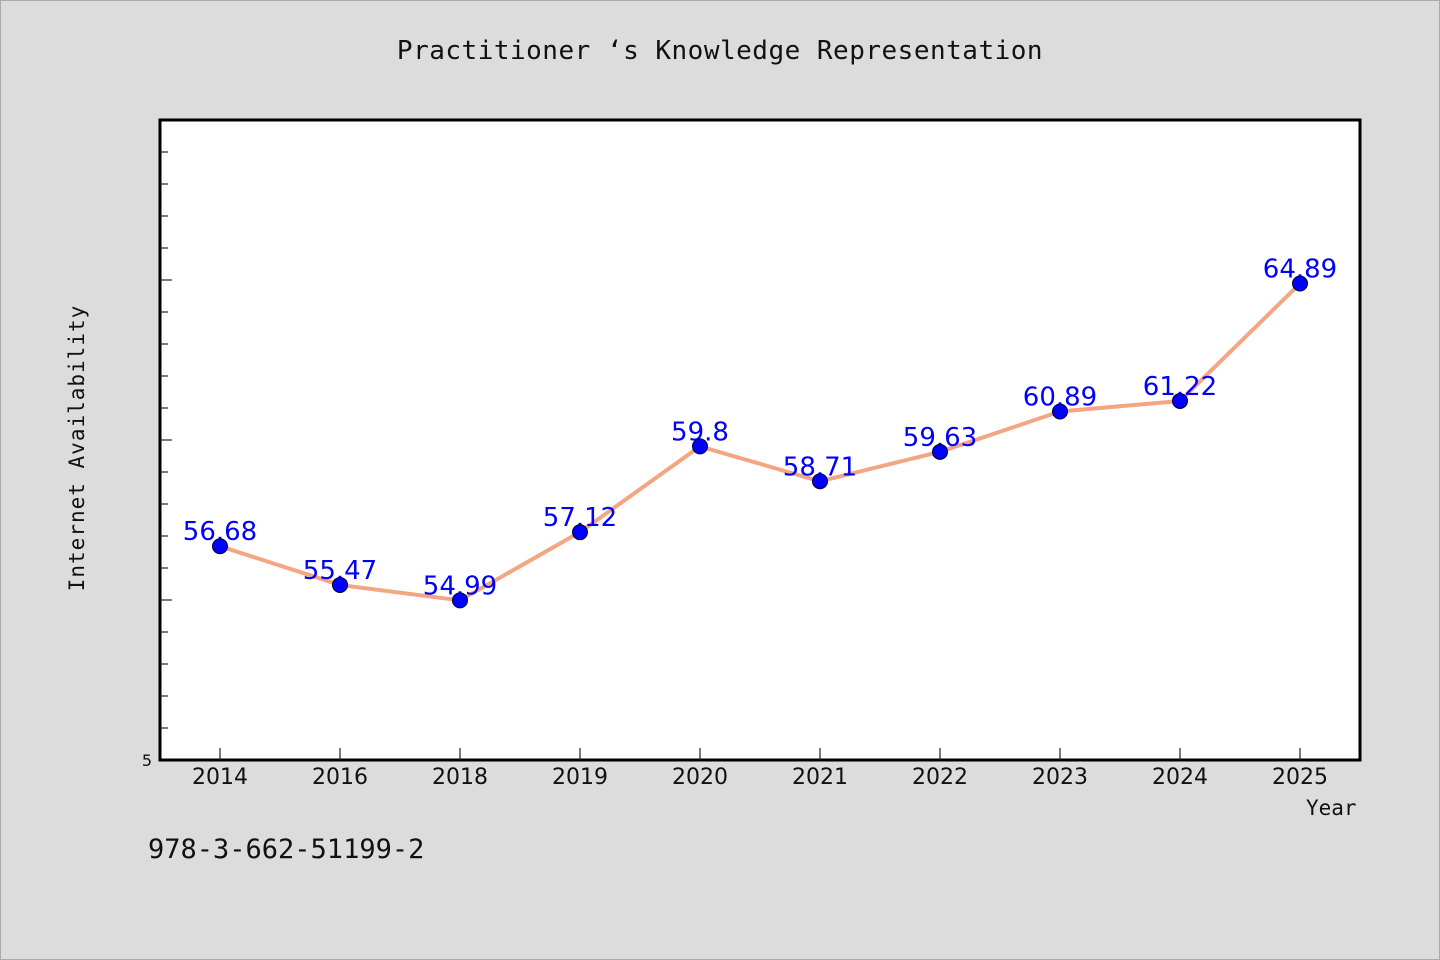 This screenshot has height=960, width=1440. What do you see at coordinates (940, 777) in the screenshot?
I see `x-tick-label: 2022` at bounding box center [940, 777].